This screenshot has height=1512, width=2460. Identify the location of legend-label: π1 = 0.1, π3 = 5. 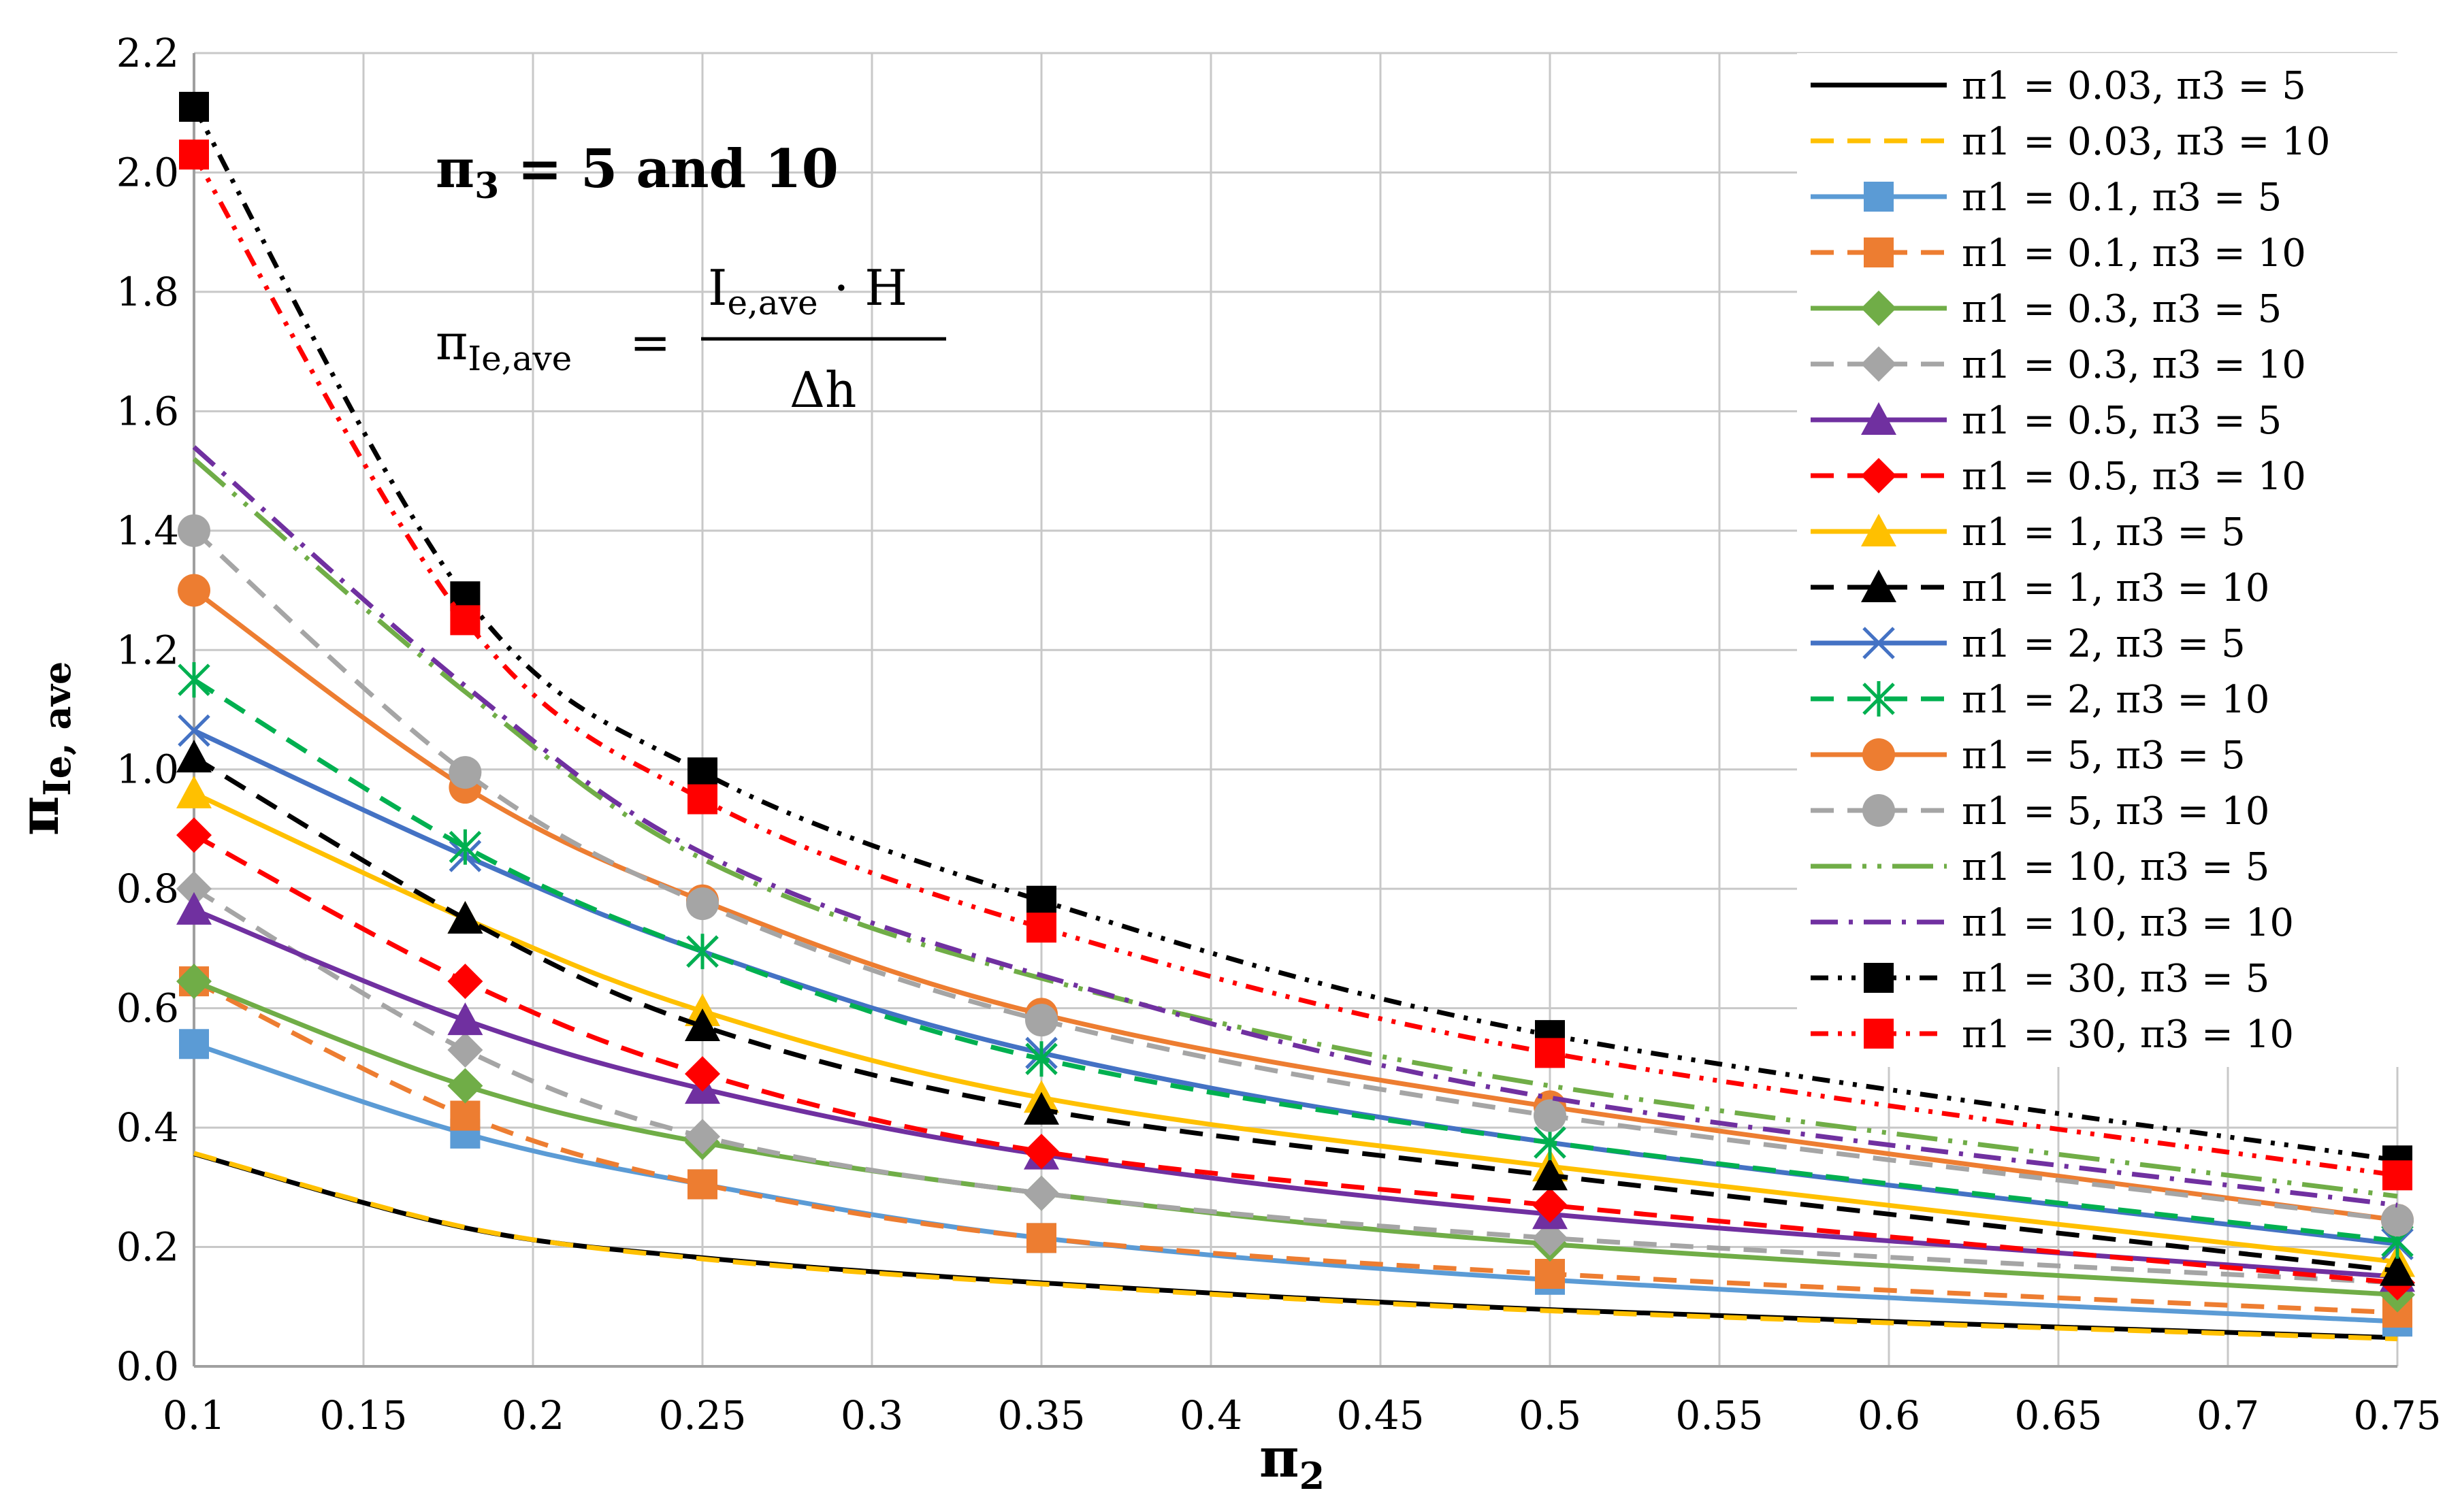
(2122, 198).